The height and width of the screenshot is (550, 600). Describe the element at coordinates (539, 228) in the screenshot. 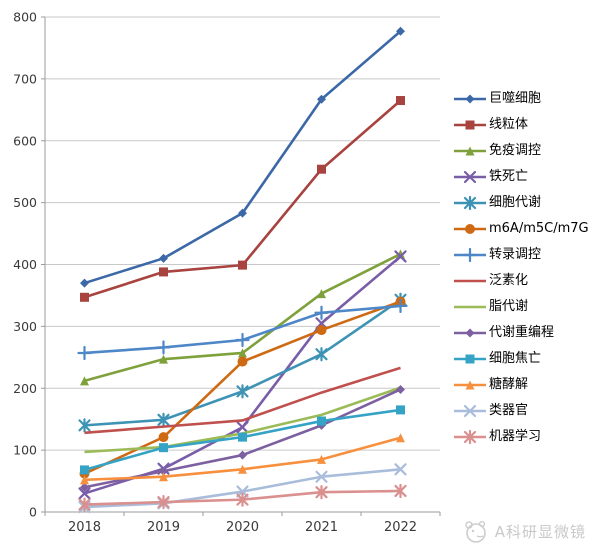

I see `legend-item-label: m6A/m5C/m7G` at that location.